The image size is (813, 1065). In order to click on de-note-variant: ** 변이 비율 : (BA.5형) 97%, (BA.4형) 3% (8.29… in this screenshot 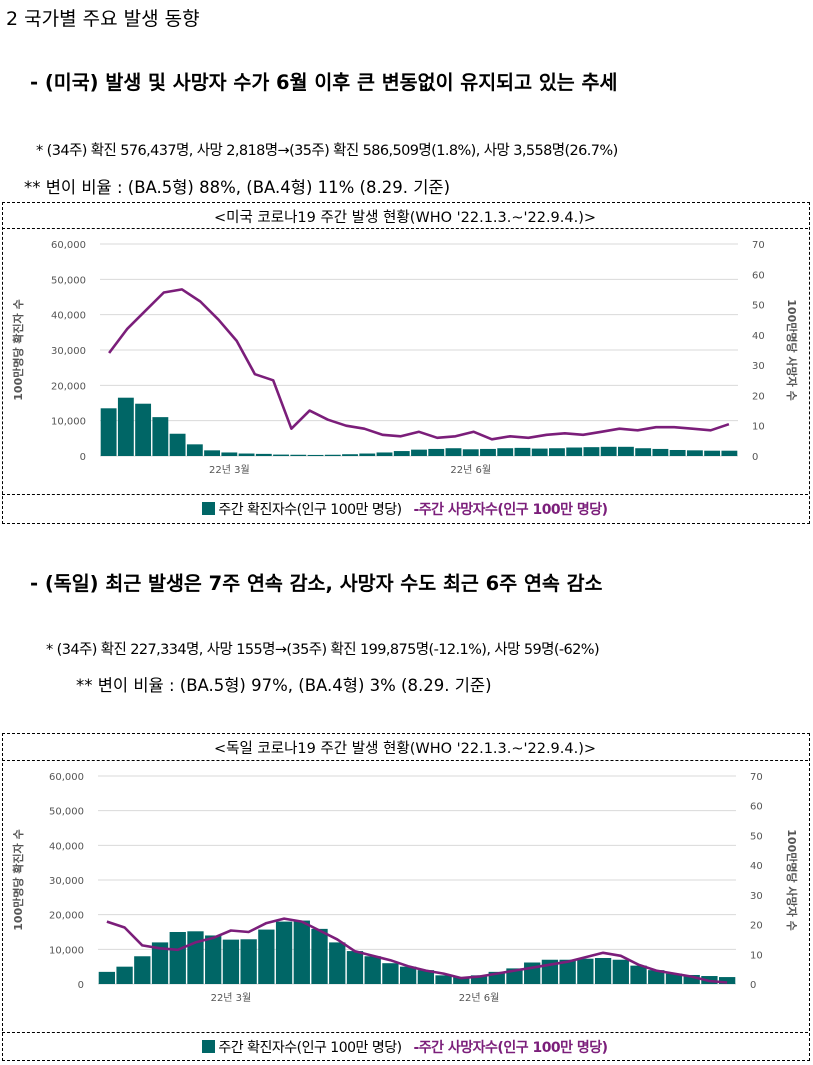, I will do `click(284, 685)`.